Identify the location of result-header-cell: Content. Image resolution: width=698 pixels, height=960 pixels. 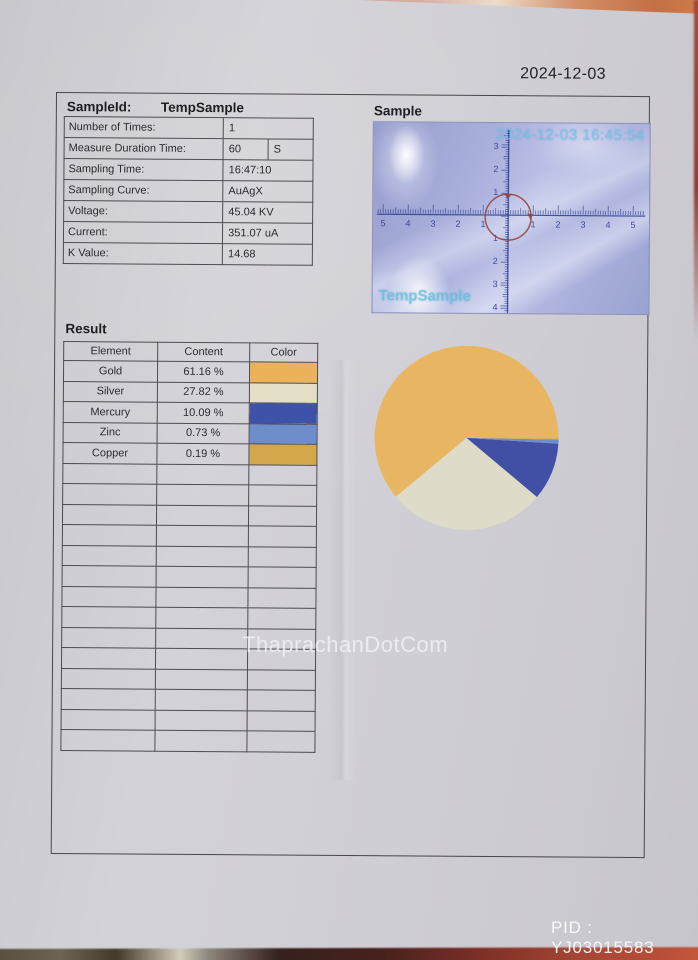
(203, 352).